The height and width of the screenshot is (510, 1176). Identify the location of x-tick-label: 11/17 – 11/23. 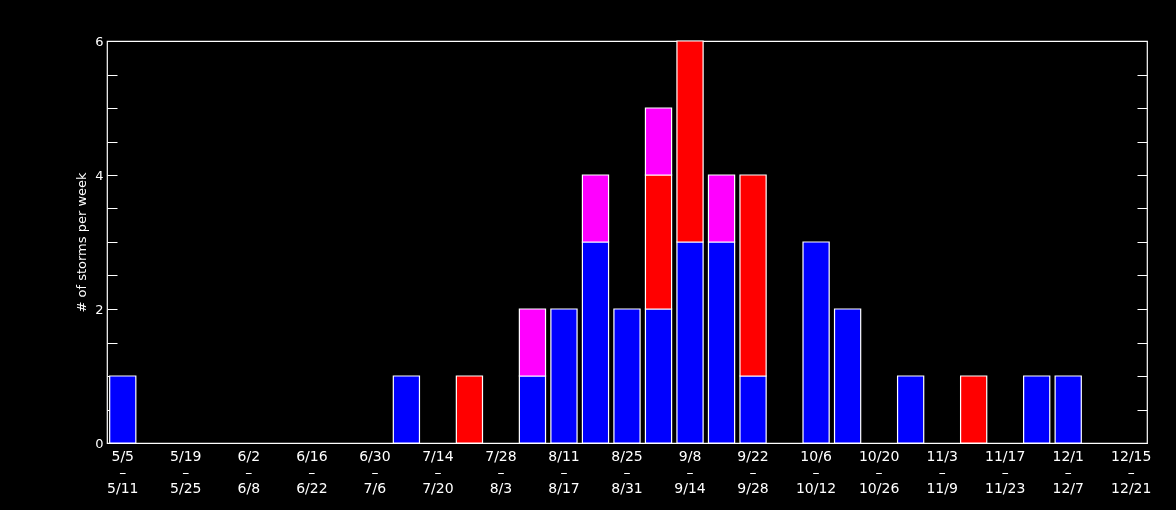
(1005, 471).